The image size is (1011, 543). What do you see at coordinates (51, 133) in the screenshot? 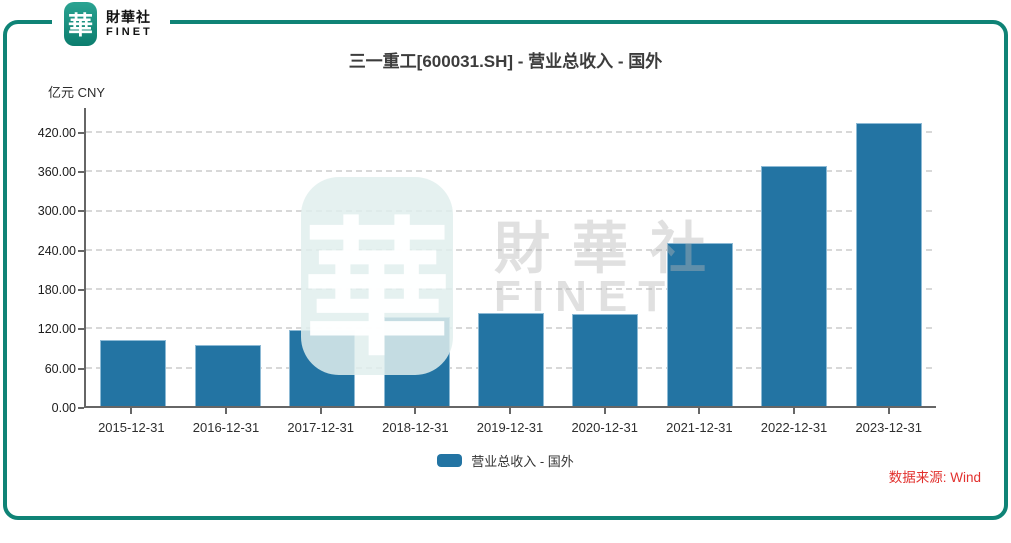
I see `y-tick-label: 420.00` at bounding box center [51, 133].